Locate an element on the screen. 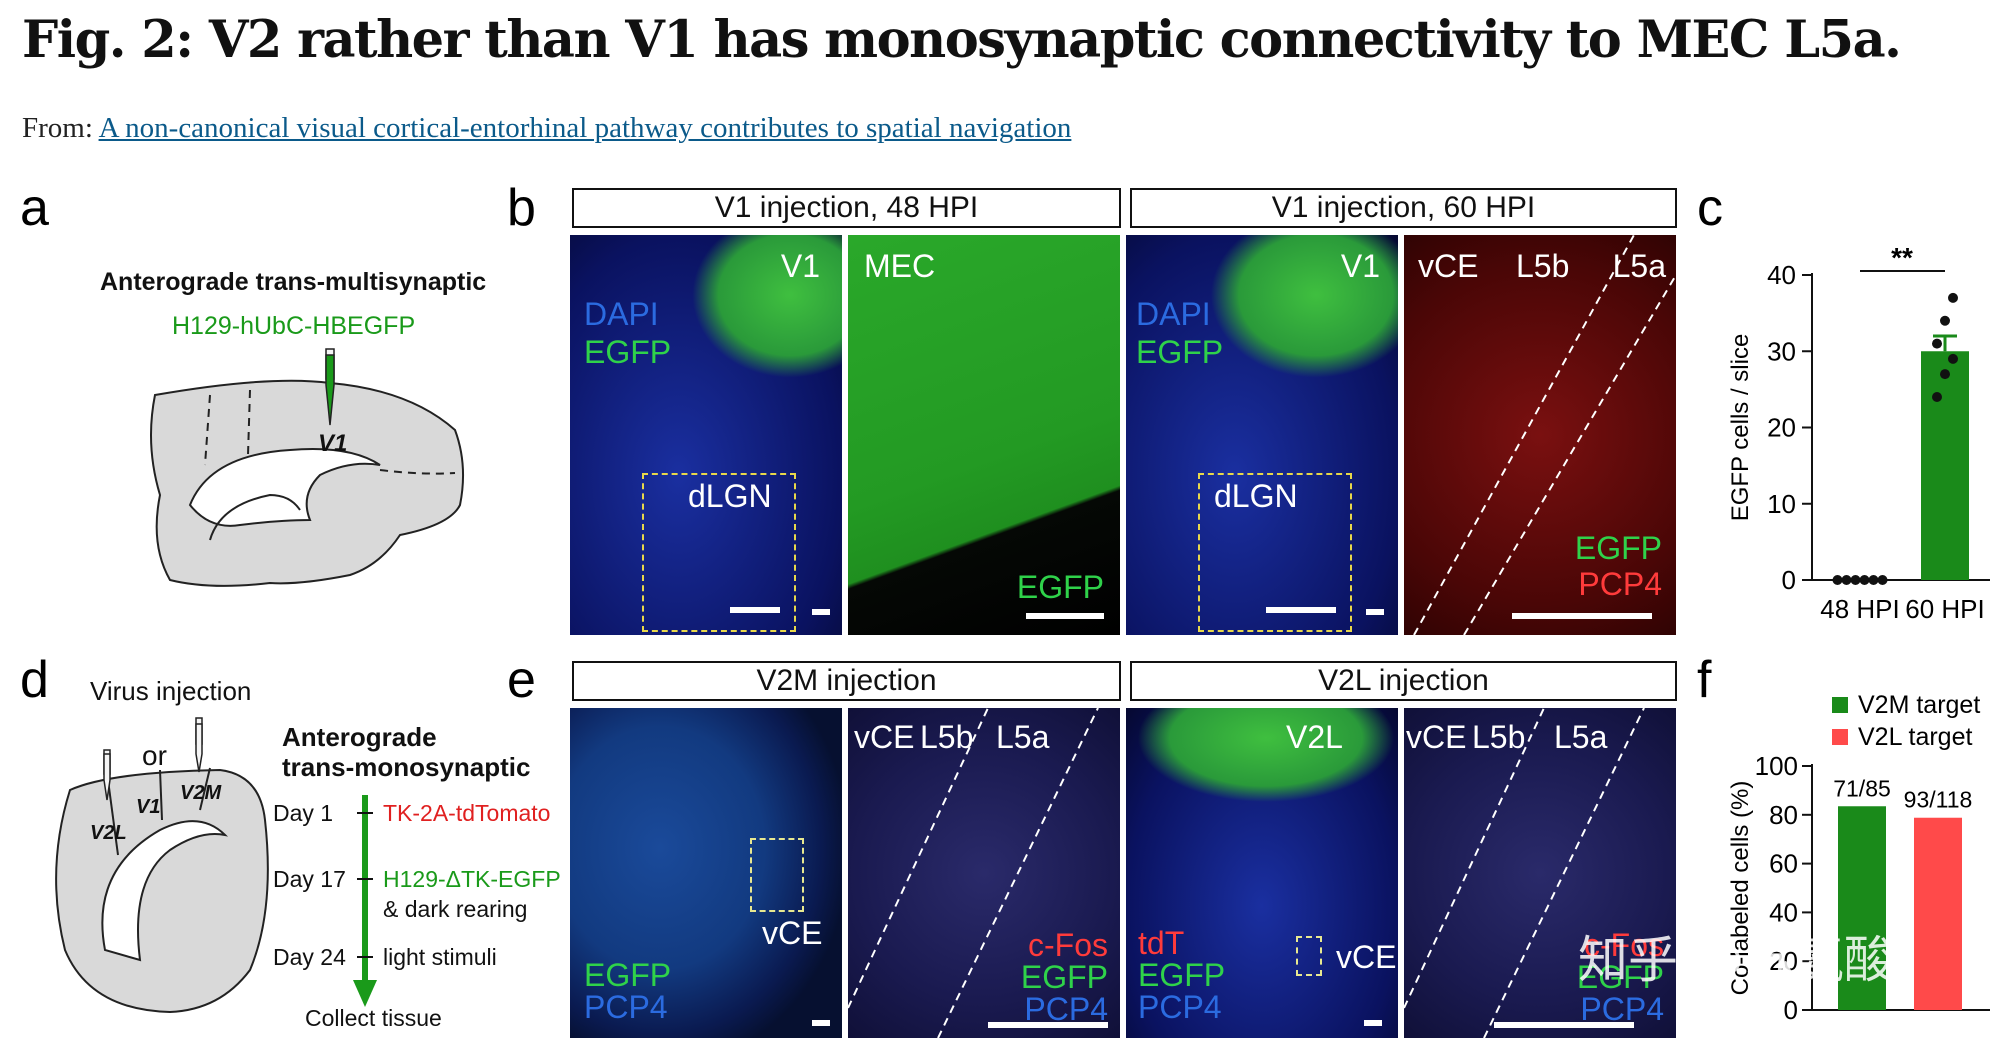  f-legend-label-1: V2L target is located at coordinates (1915, 737).